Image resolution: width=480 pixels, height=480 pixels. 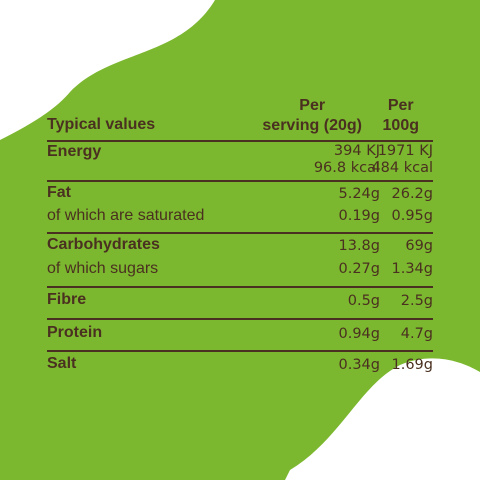 I want to click on row-sublabel: of which sugars, so click(x=103, y=268).